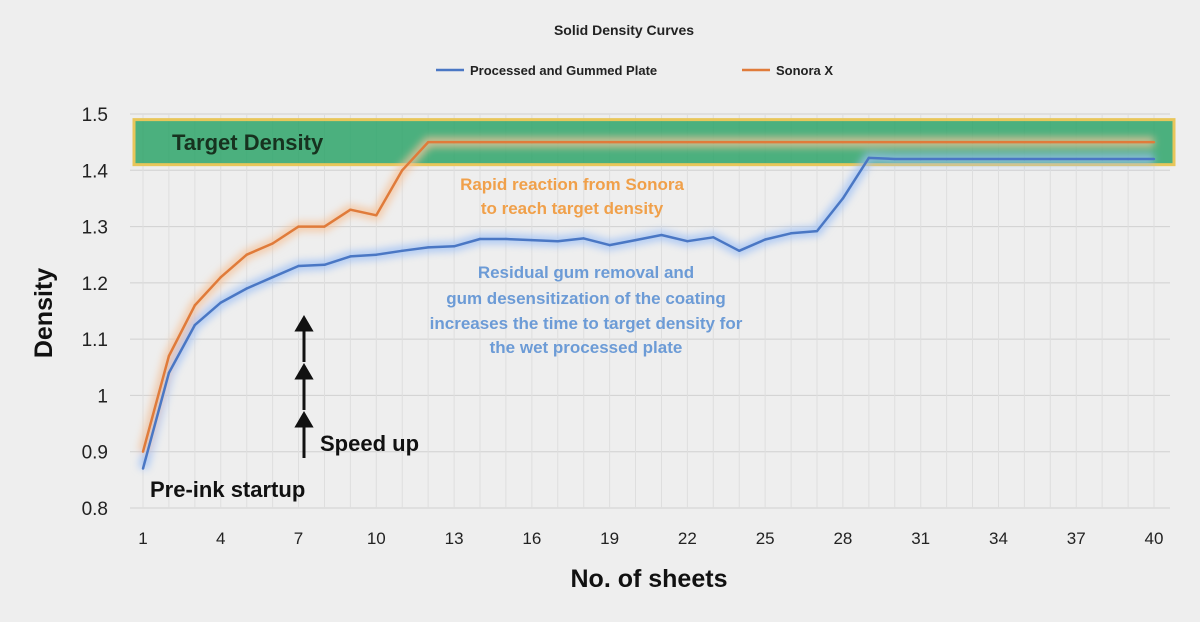  I want to click on x-tick-label-12: 37, so click(1076, 538).